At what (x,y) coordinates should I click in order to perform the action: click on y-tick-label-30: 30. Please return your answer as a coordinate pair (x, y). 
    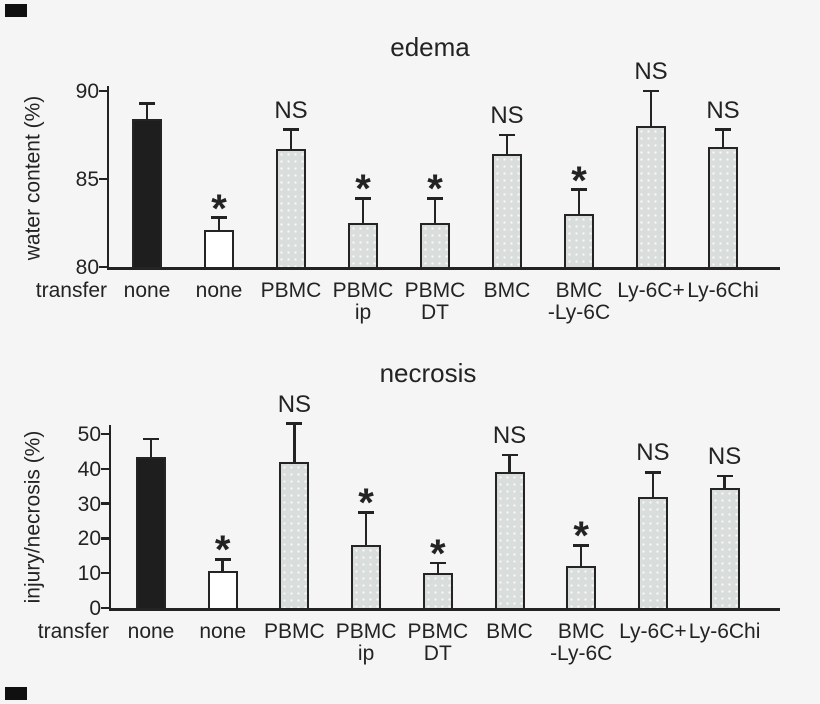
    Looking at the image, I should click on (89, 504).